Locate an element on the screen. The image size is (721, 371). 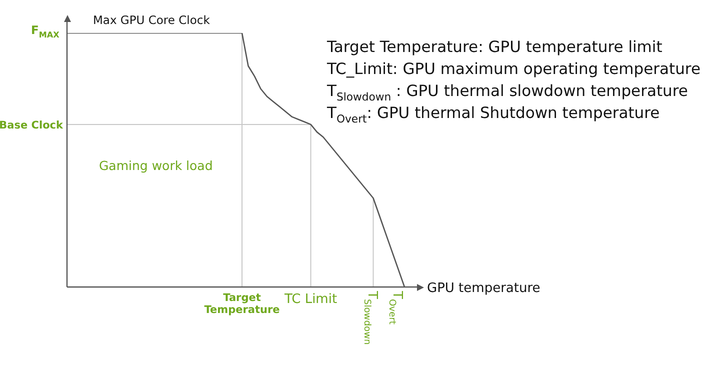
annotation: Target Temperature: GPU temperature limit is located at coordinates (494, 47).